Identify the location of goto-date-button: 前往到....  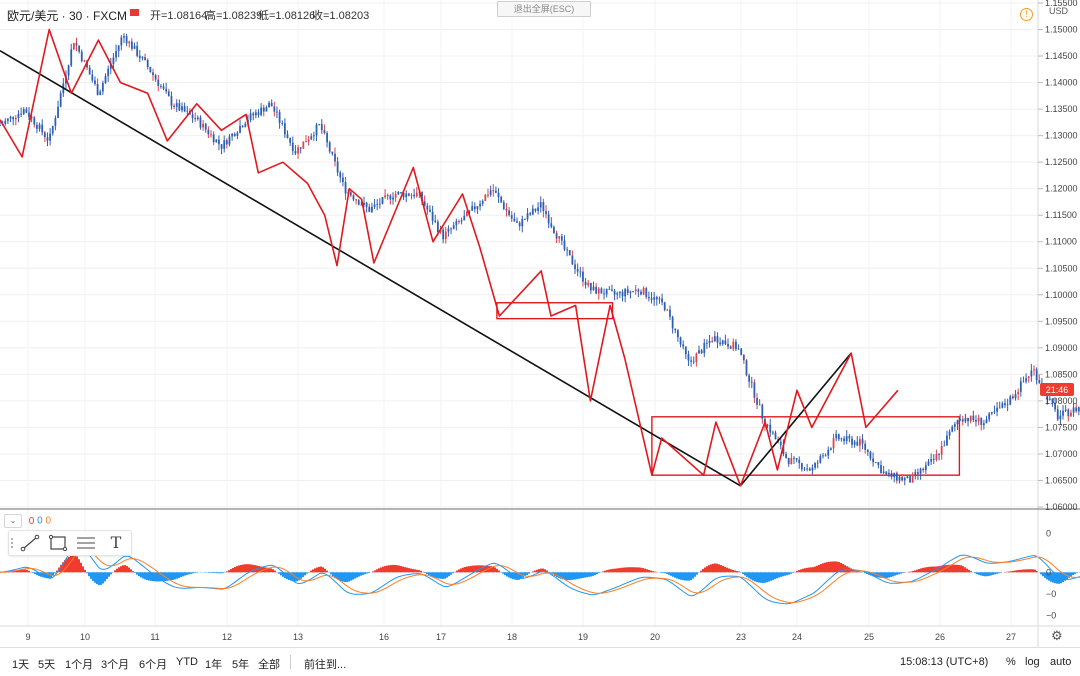
(325, 664).